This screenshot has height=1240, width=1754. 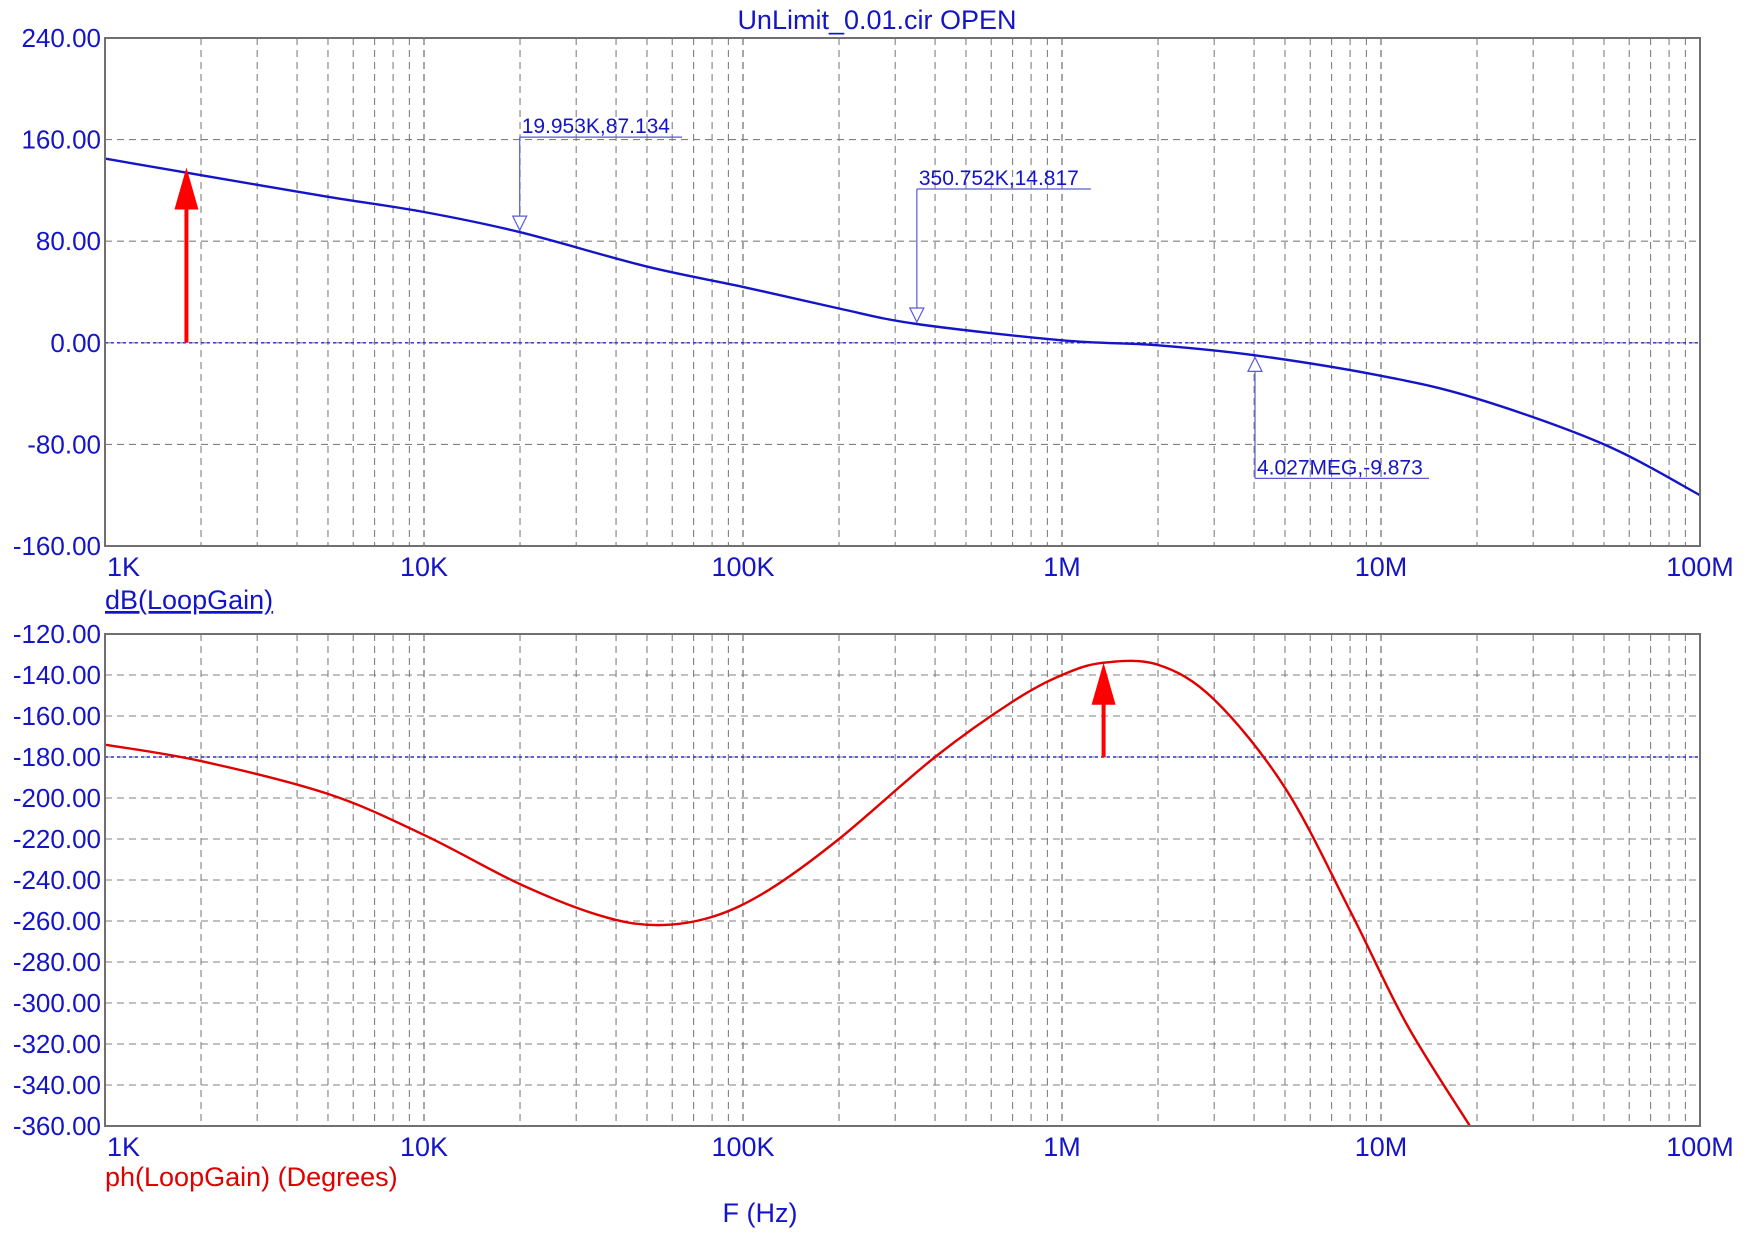 What do you see at coordinates (920, 1147) in the screenshot?
I see `phase-x-tick-labels: 1K 10K 100K 1M 10M 100M` at bounding box center [920, 1147].